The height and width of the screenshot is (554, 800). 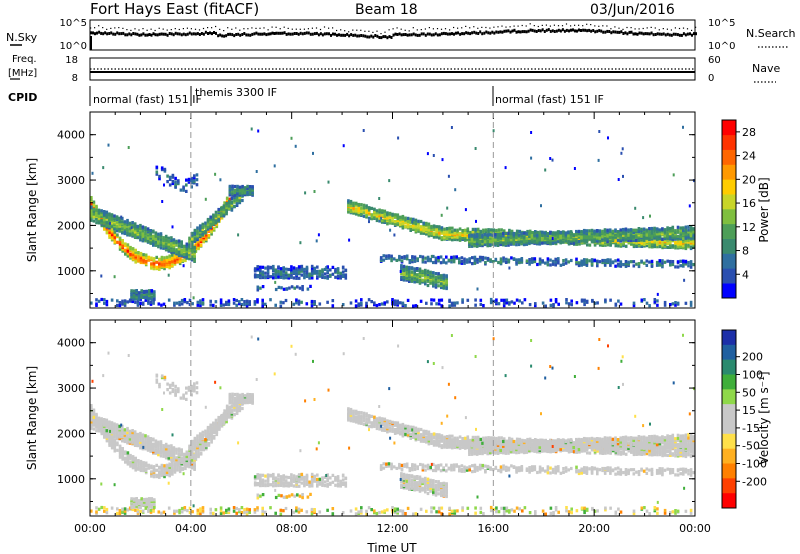 I want to click on nsky-panel, so click(x=393, y=35).